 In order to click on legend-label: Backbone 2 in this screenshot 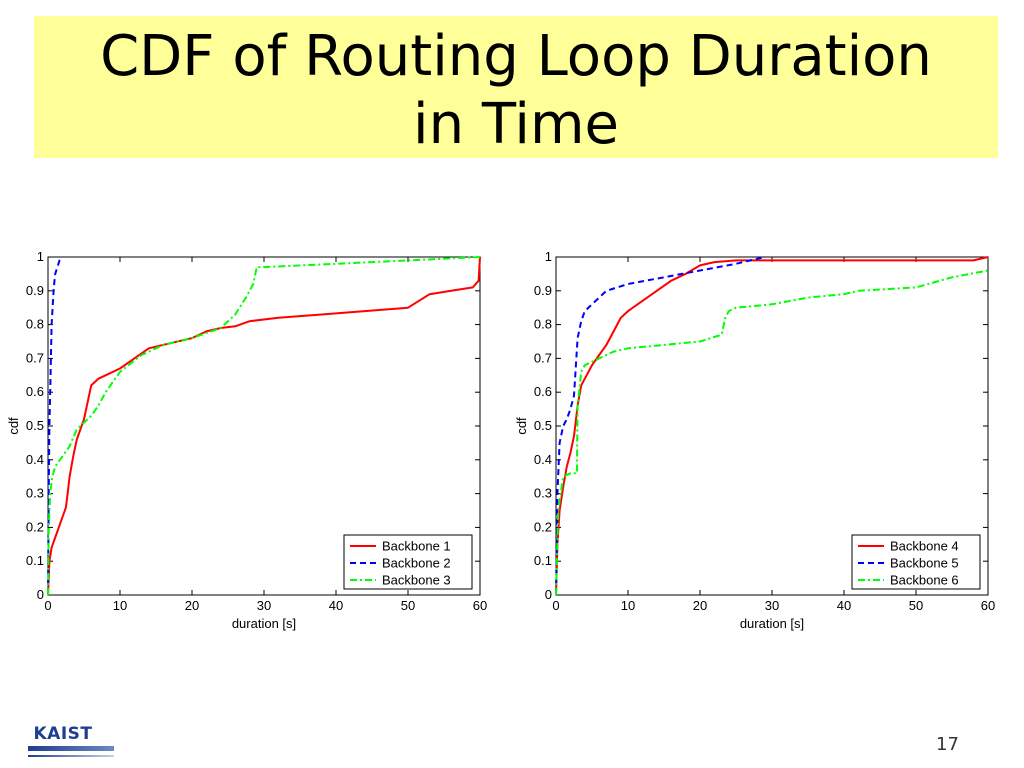, I will do `click(416, 563)`.